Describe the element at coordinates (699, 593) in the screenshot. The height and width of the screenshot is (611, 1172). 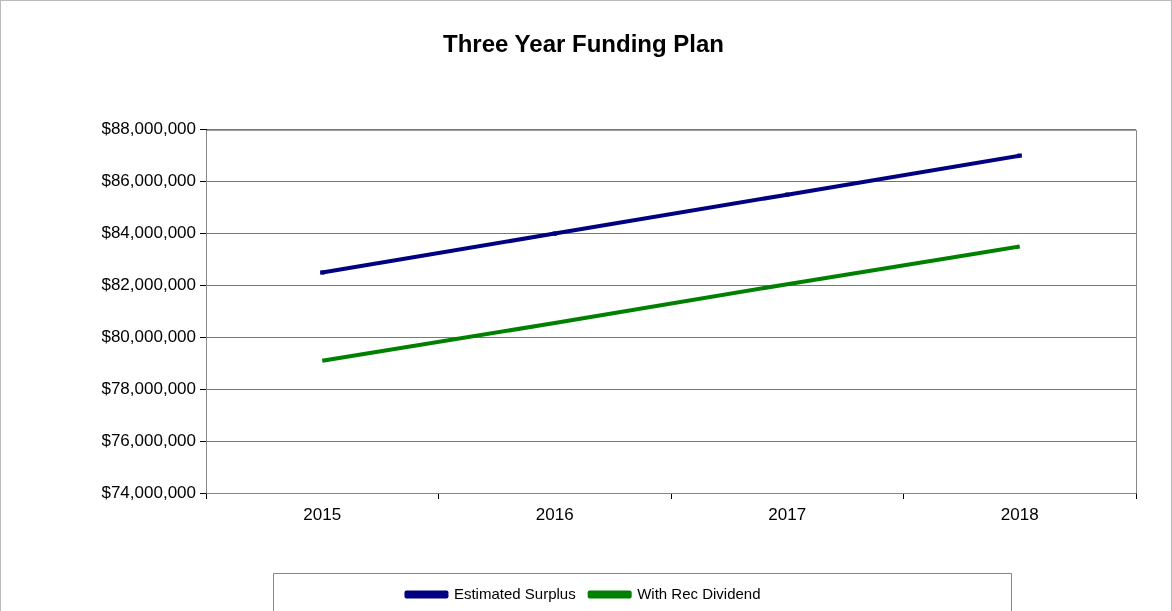
I see `legend-label: With Rec Dividend` at that location.